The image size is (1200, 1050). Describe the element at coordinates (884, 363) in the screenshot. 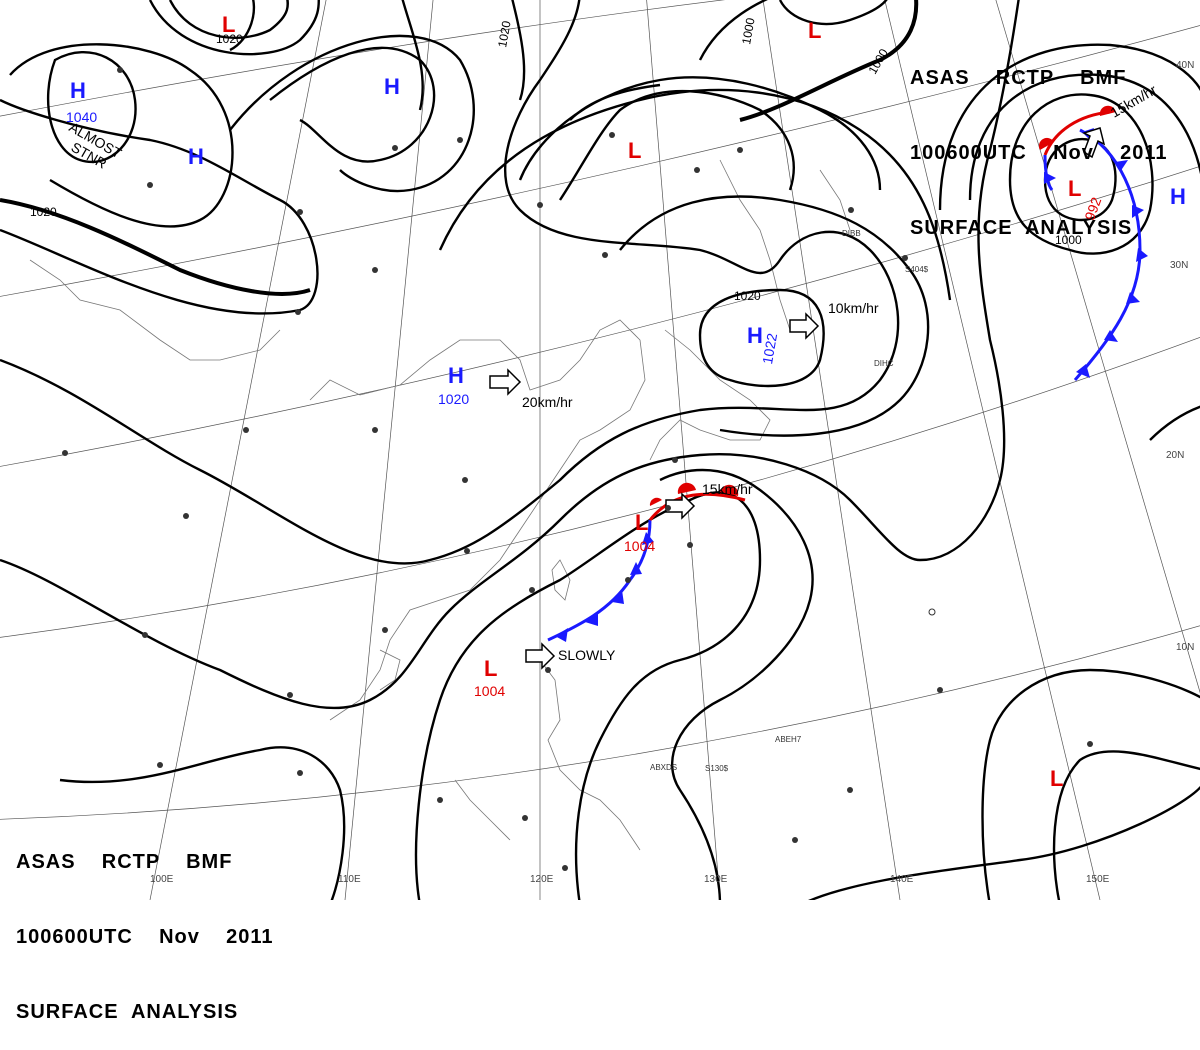

I see `station-id: DIHC` at that location.